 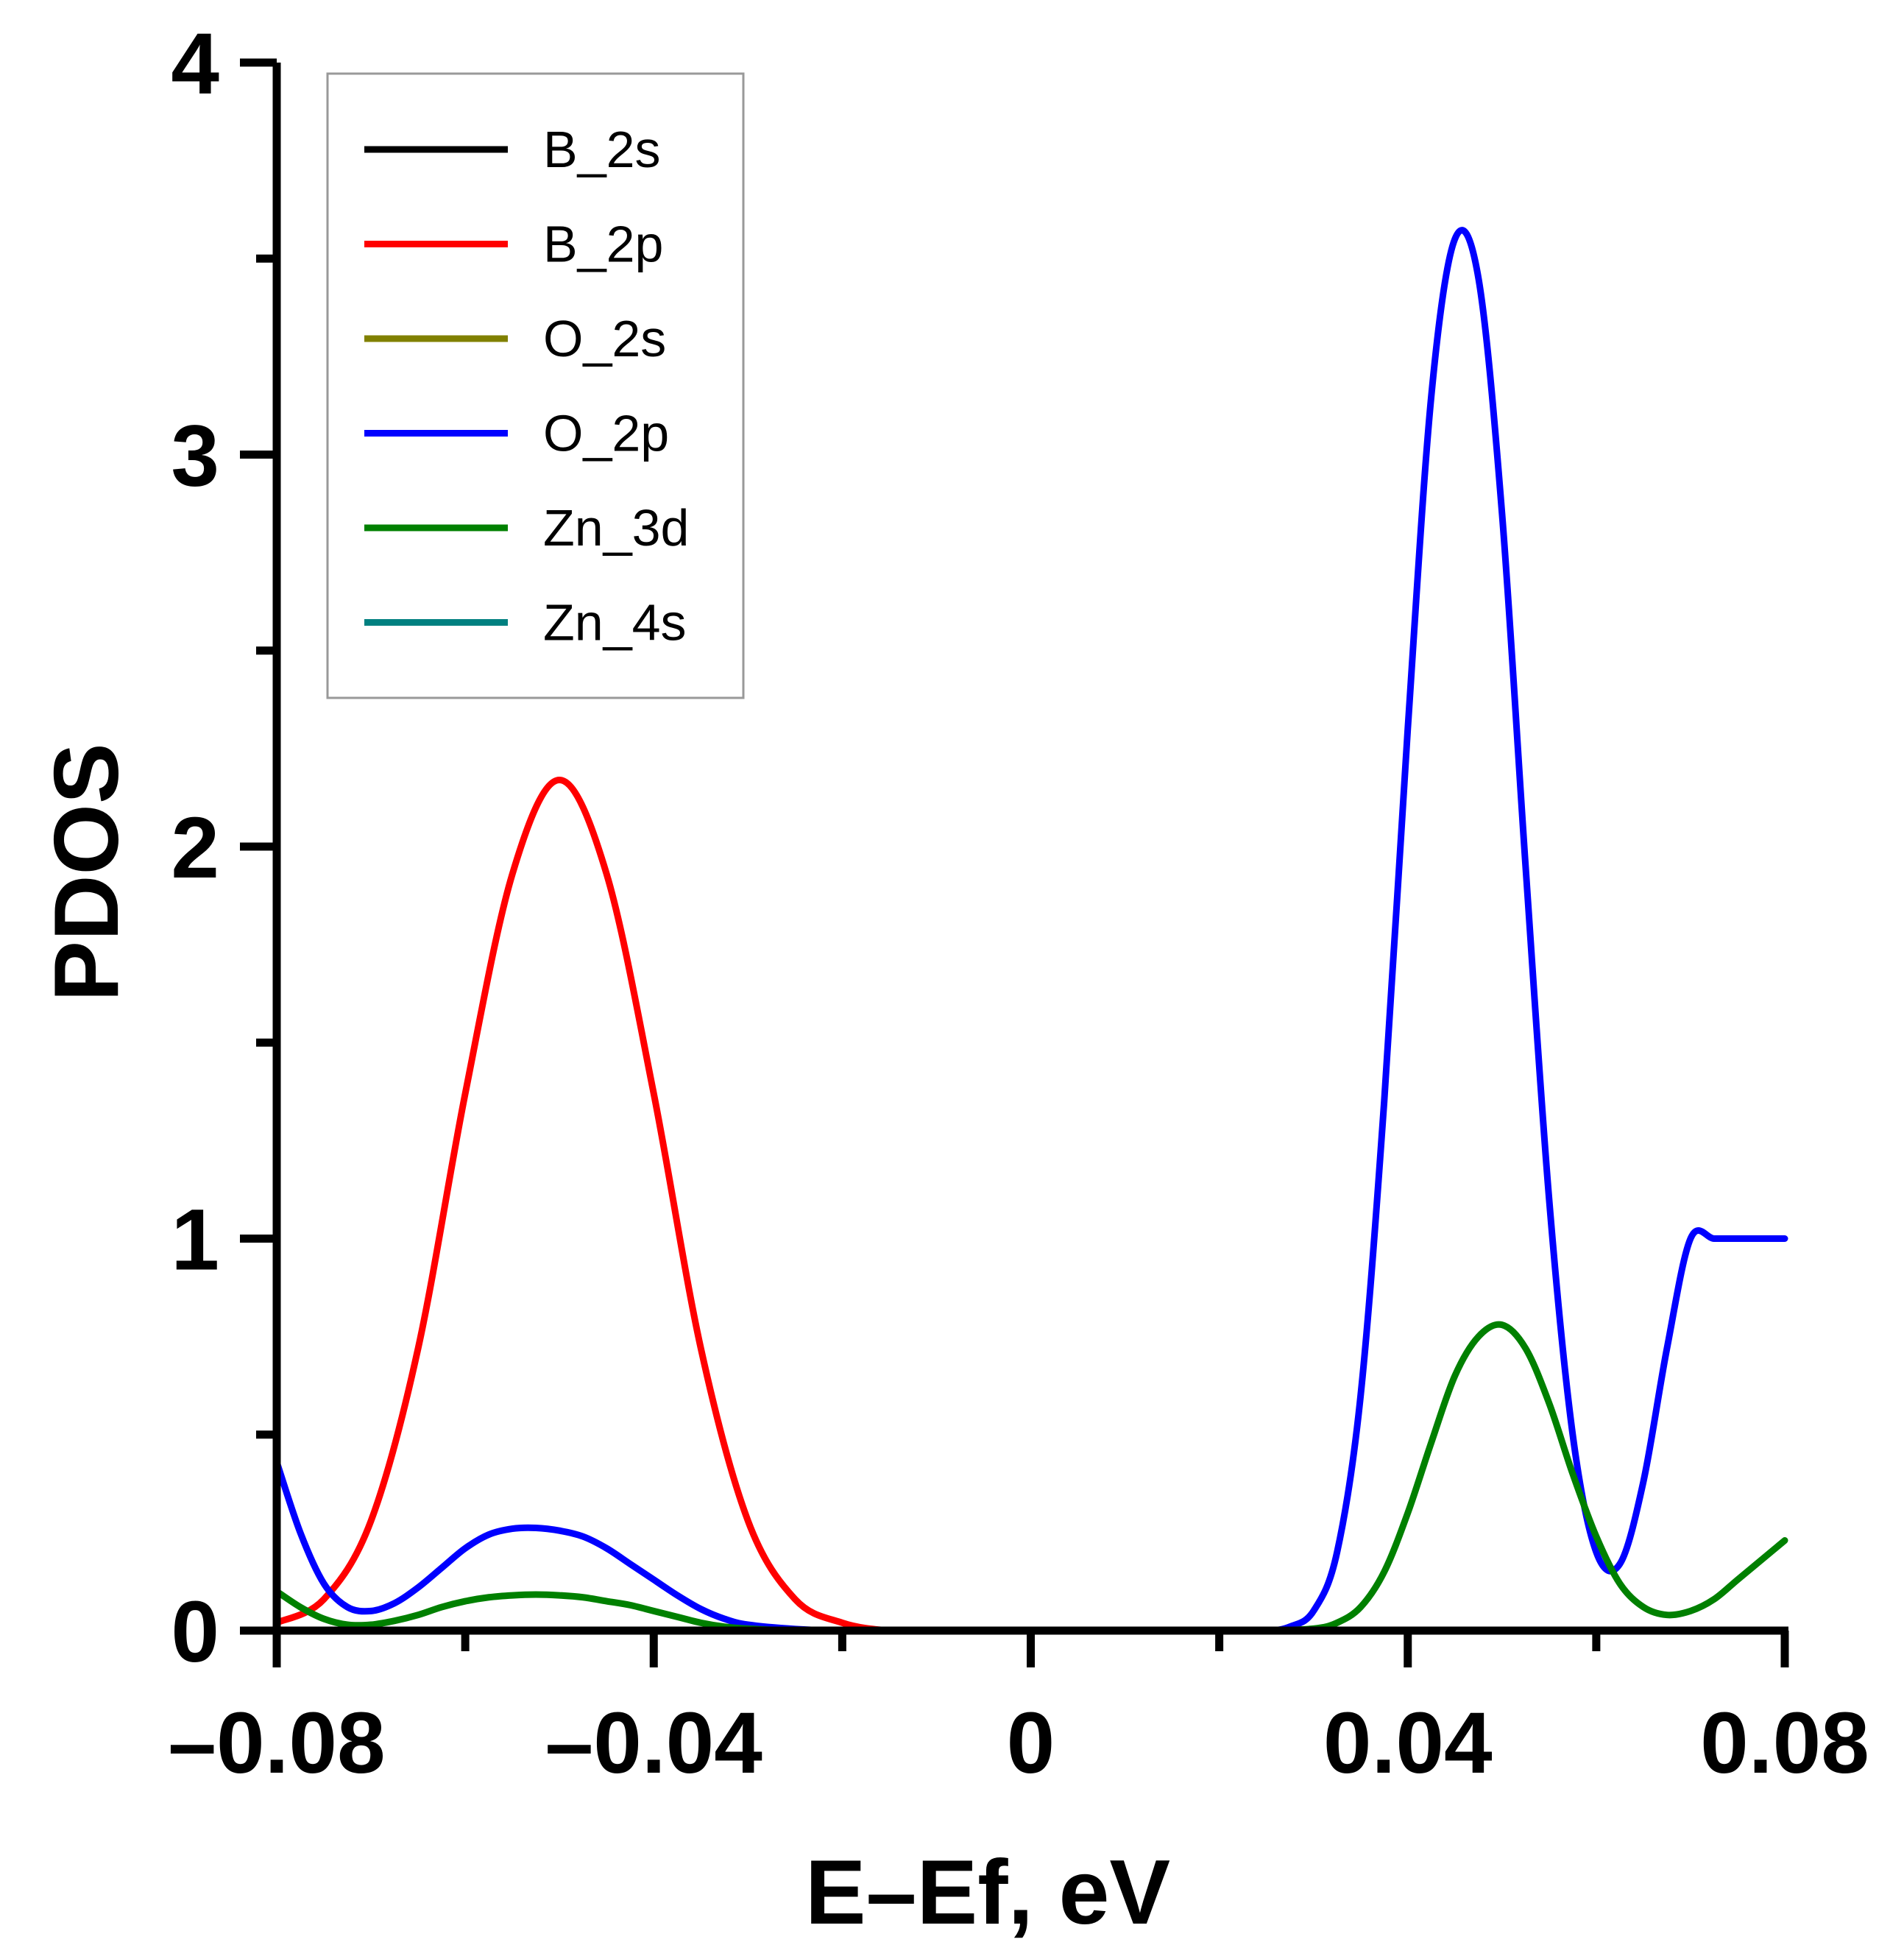 I want to click on legend-label-zn-4s: Zn_4s, so click(x=615, y=623).